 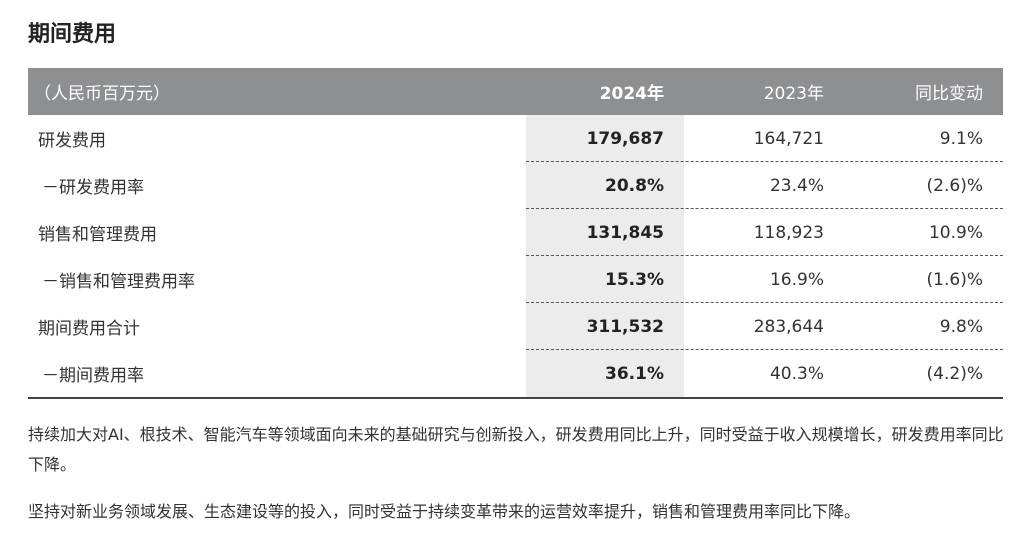 What do you see at coordinates (515, 326) in the screenshot?
I see `table-row: 期间费用合计 311,532 283,644 9.8%` at bounding box center [515, 326].